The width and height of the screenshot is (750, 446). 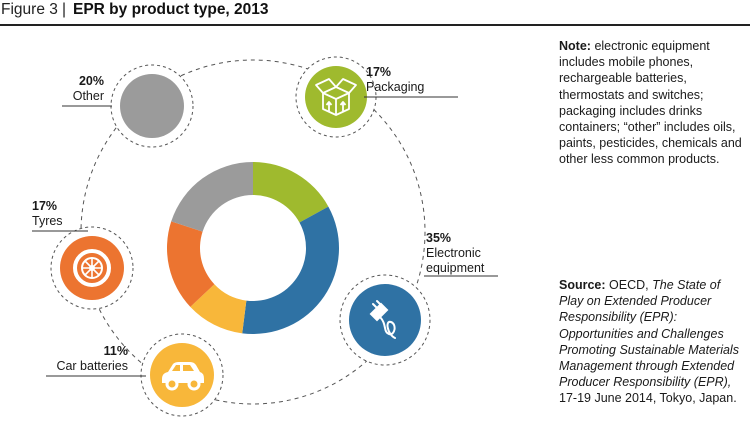 What do you see at coordinates (218, 309) in the screenshot?
I see `donut-slice-car-batteries` at bounding box center [218, 309].